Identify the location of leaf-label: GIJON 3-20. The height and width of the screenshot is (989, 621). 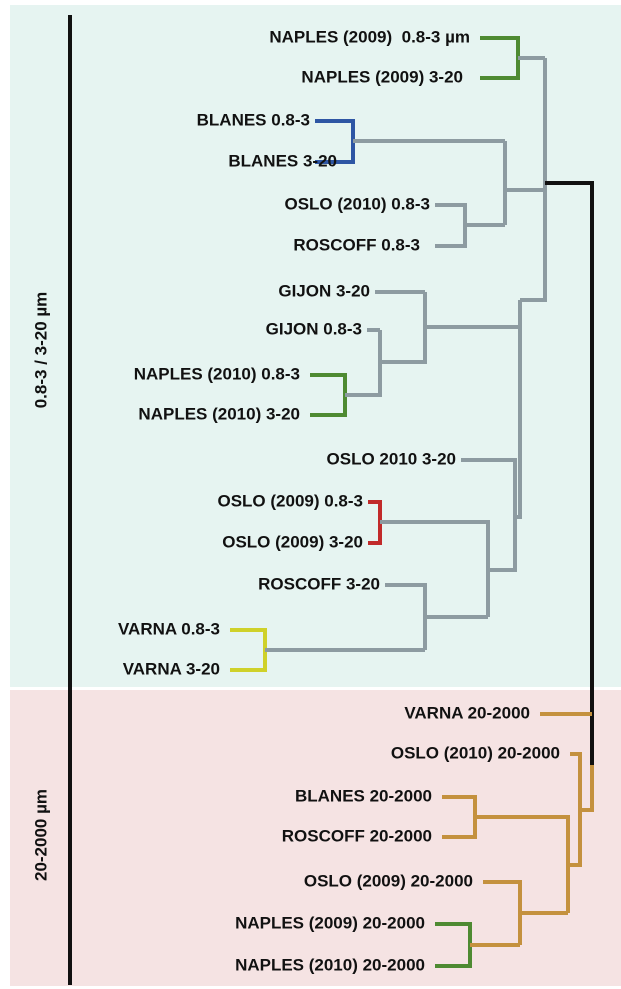
(324, 290).